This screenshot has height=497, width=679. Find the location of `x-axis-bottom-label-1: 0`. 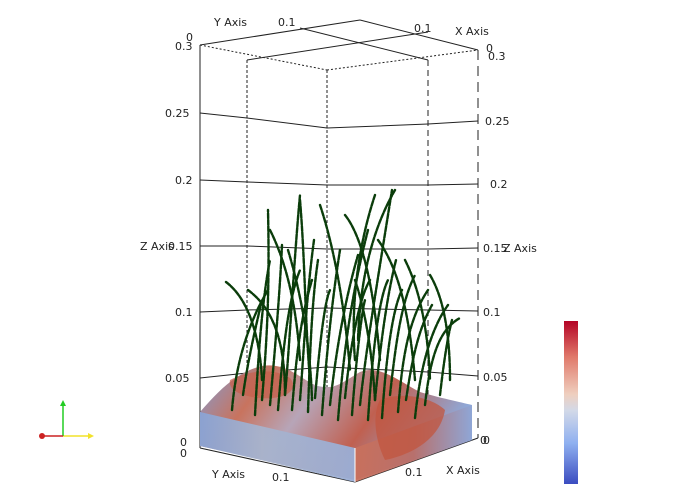

x-axis-bottom-label-1: 0 is located at coordinates (483, 440).